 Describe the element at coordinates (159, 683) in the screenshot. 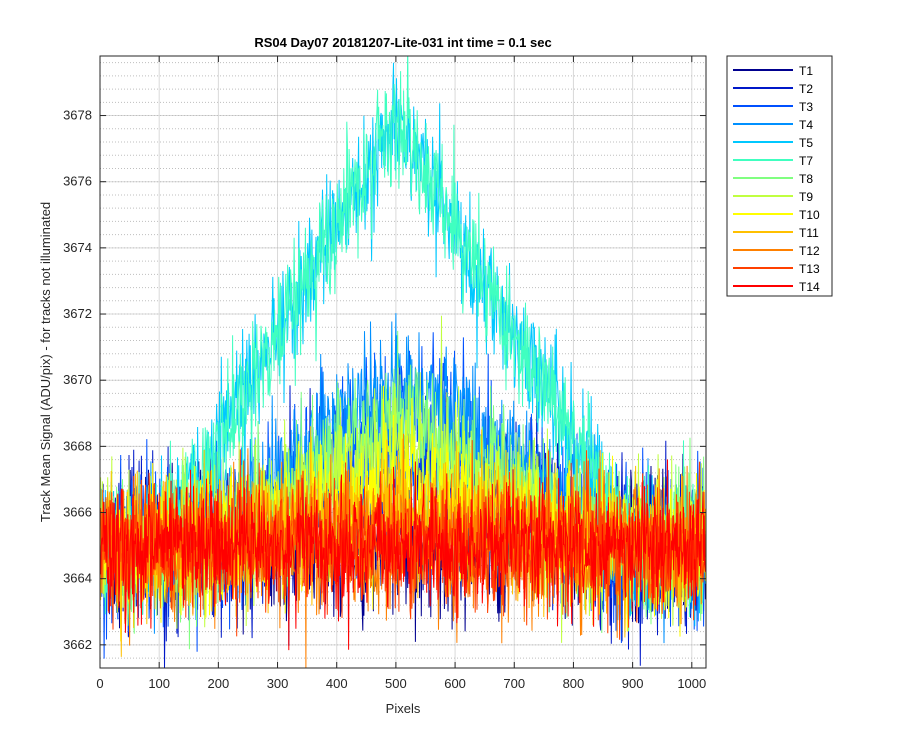

I see `x-tick-label: 100` at that location.